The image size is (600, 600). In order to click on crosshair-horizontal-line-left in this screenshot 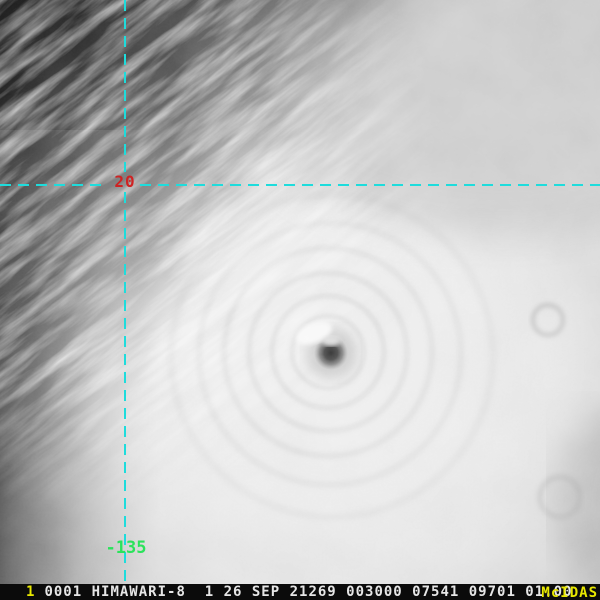, I will do `click(54, 185)`.